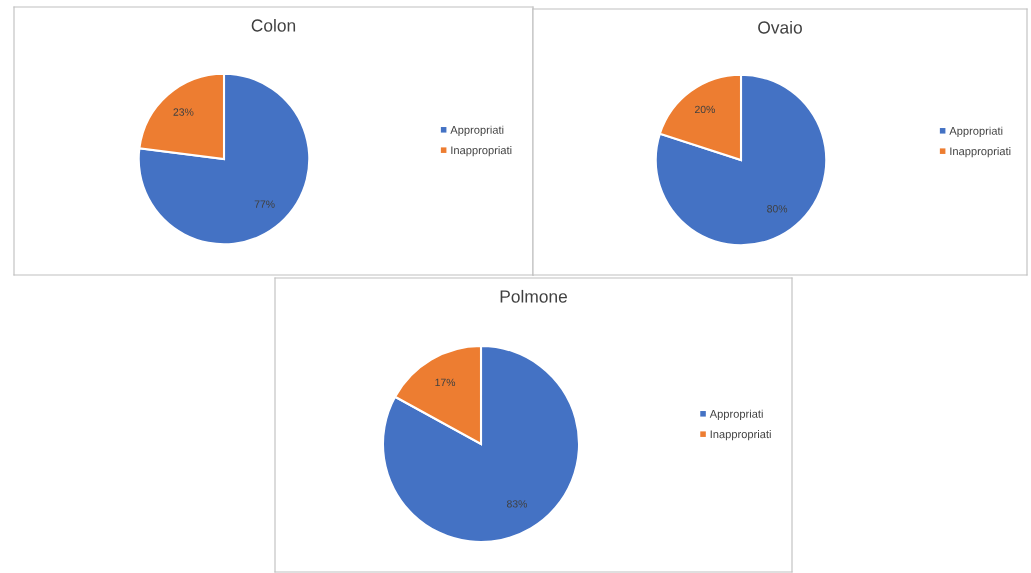 Image resolution: width=1031 pixels, height=573 pixels. What do you see at coordinates (445, 382) in the screenshot?
I see `data-label: 17%` at bounding box center [445, 382].